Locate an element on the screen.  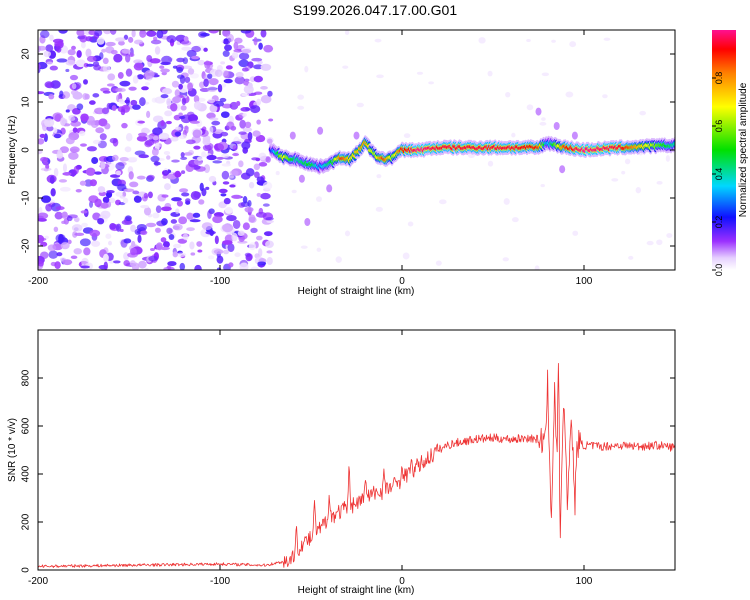
spectrogram-ytick-label: 20 is located at coordinates (26, 54).